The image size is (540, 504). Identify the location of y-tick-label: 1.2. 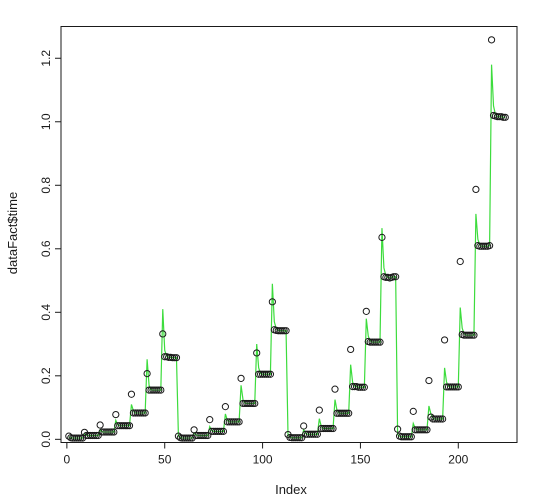
(46, 58).